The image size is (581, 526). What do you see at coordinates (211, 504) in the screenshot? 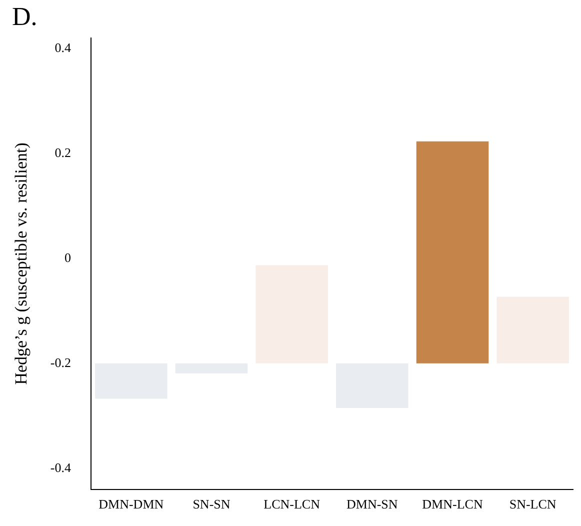
I see `x-tick-label: SN-SN` at bounding box center [211, 504].